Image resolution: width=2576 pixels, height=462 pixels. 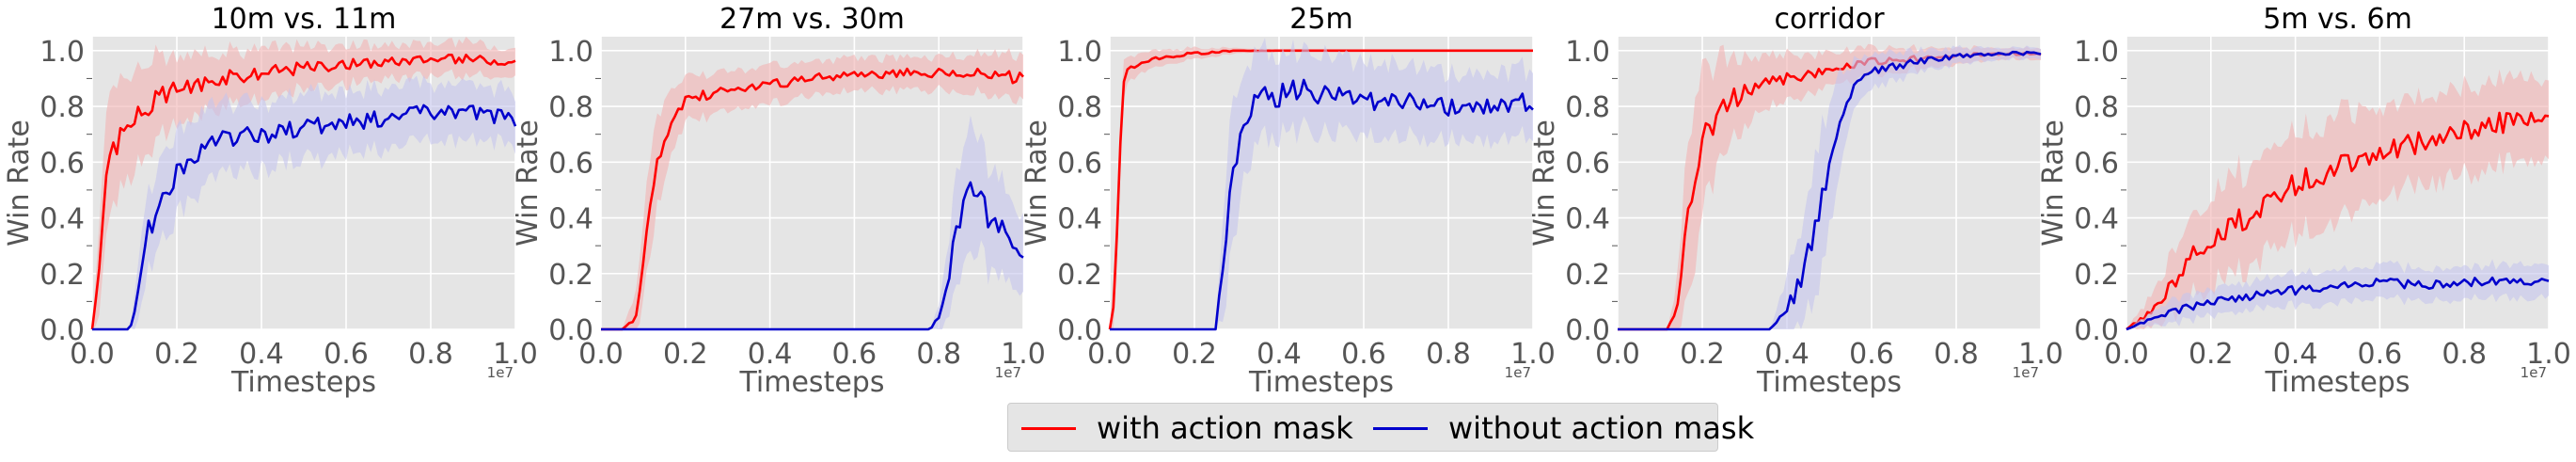 What do you see at coordinates (1320, 19) in the screenshot?
I see `chart-title: 25m` at bounding box center [1320, 19].